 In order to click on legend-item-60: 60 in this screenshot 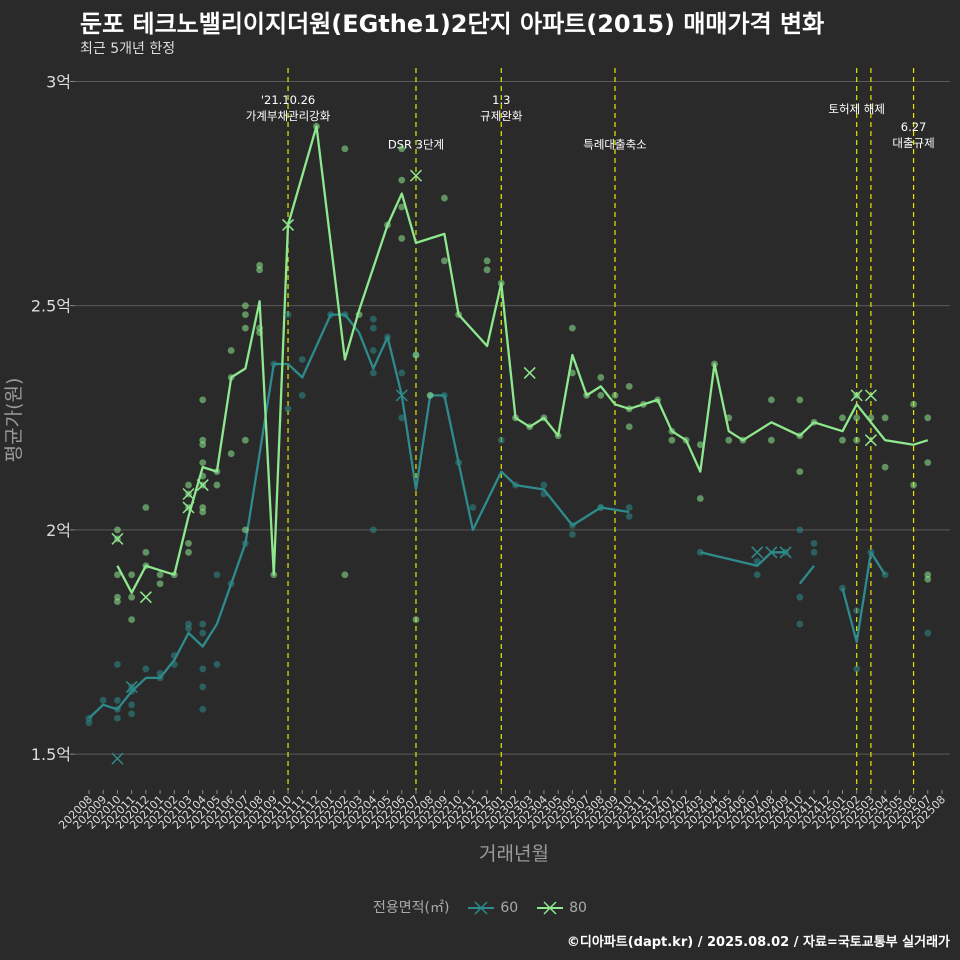, I will do `click(492, 908)`.